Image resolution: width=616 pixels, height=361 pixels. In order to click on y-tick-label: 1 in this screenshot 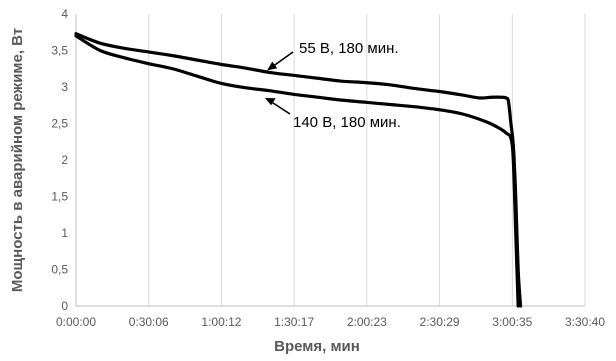, I will do `click(64, 233)`.